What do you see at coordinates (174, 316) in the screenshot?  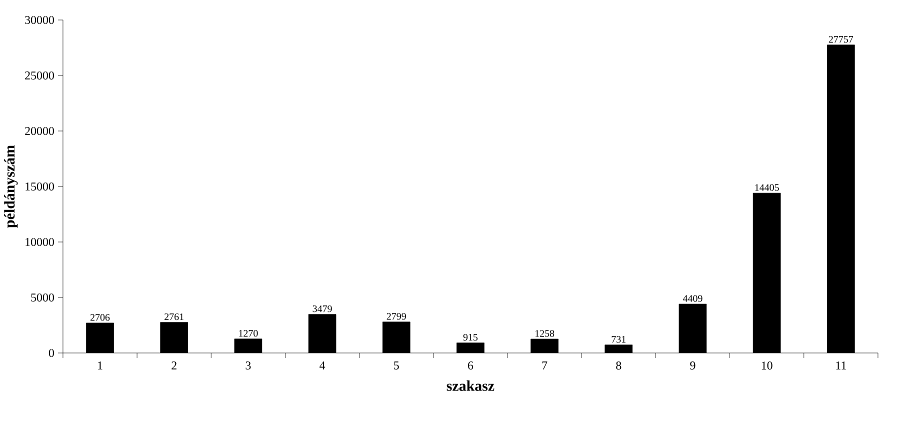 I see `data-label: 2761` at bounding box center [174, 316].